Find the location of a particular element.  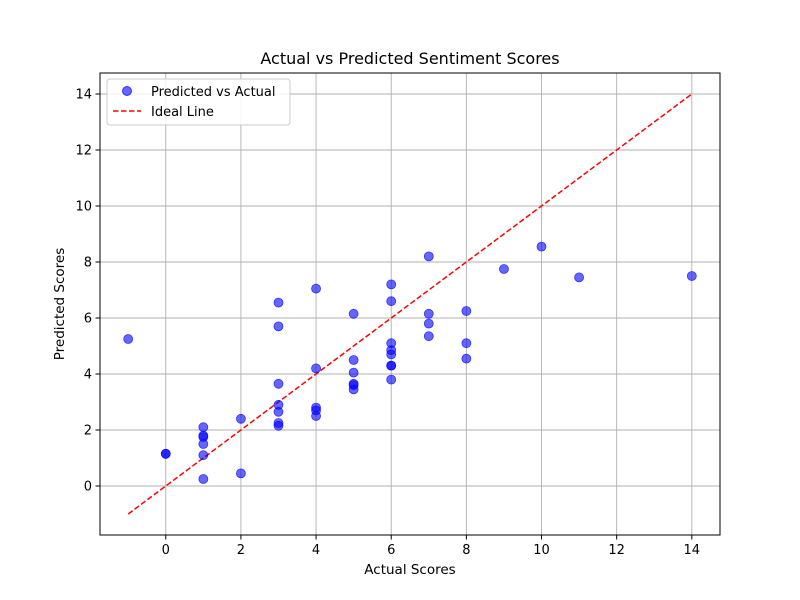

x-tick-label: 0 is located at coordinates (166, 550).